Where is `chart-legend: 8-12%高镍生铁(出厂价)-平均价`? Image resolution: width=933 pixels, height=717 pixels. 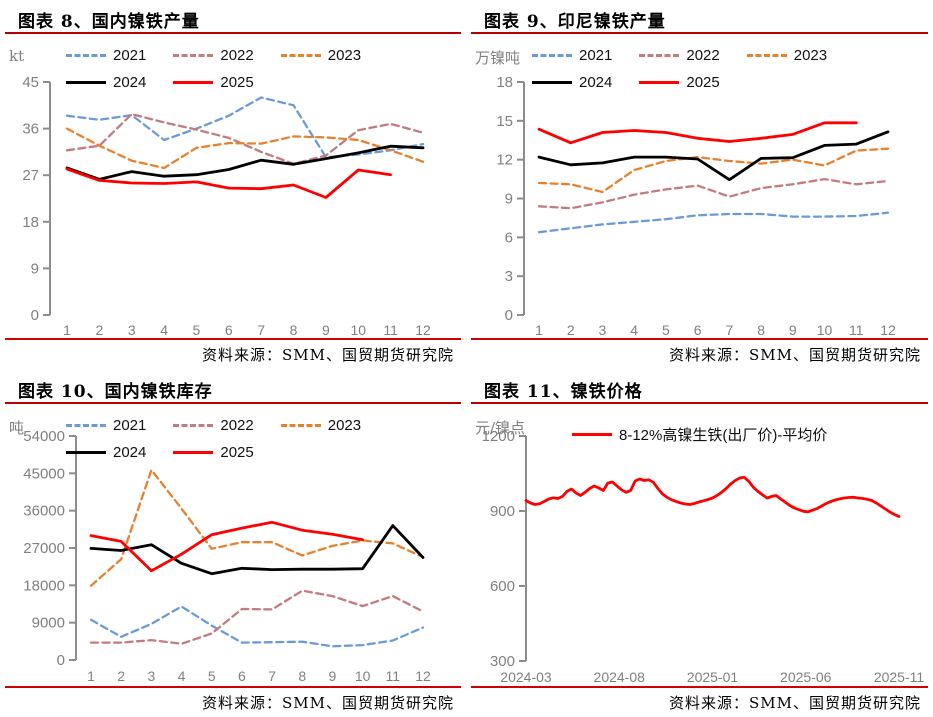 chart-legend: 8-12%高镍生铁(出厂价)-平均价 is located at coordinates (750, 434).